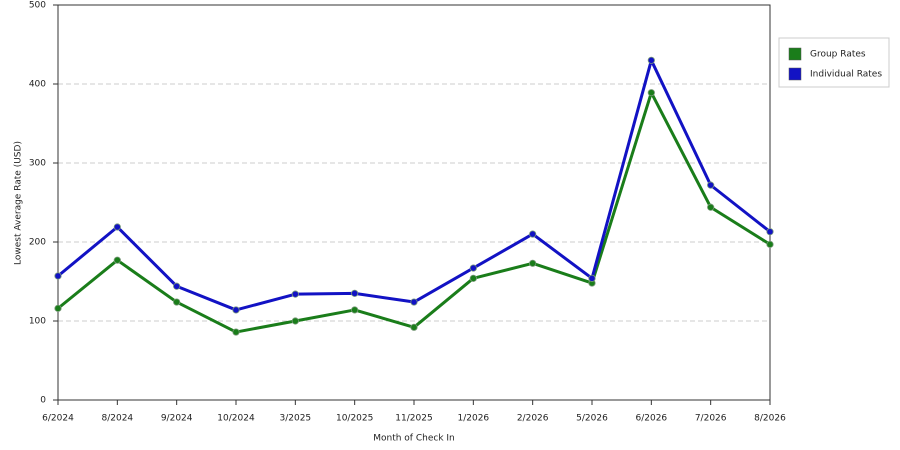  What do you see at coordinates (19, 203) in the screenshot?
I see `y-axis-label: Lowest Average Rate (USD)` at bounding box center [19, 203].